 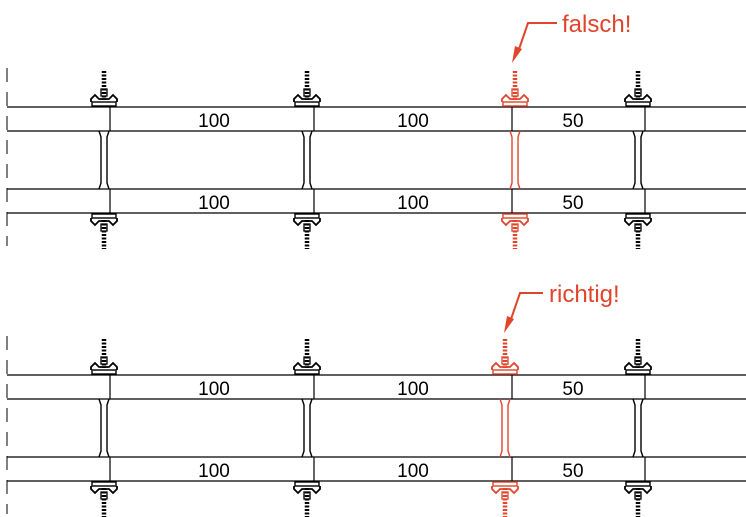 What do you see at coordinates (515, 88) in the screenshot?
I see `coupler-top-wrong` at bounding box center [515, 88].